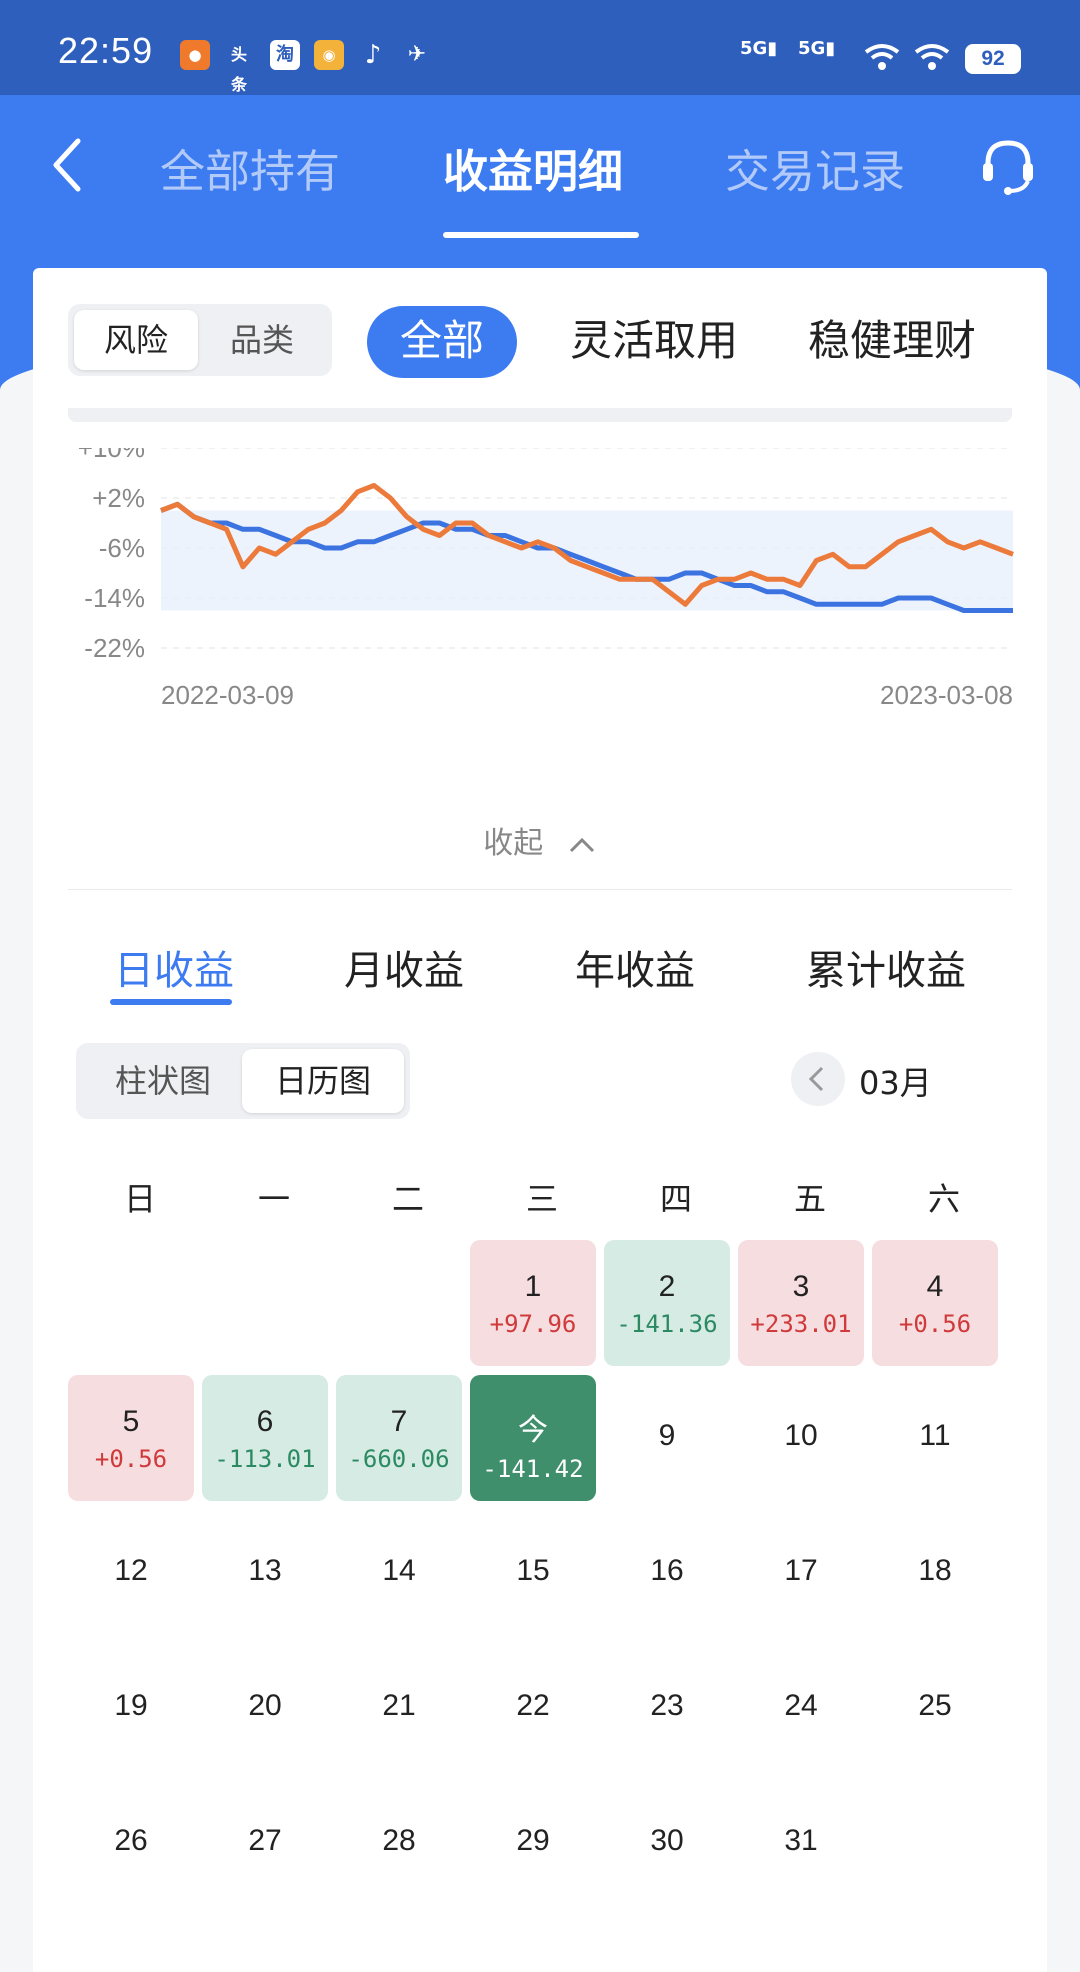 This screenshot has width=1080, height=1972. What do you see at coordinates (261, 340) in the screenshot?
I see `toggle-category: 品类` at bounding box center [261, 340].